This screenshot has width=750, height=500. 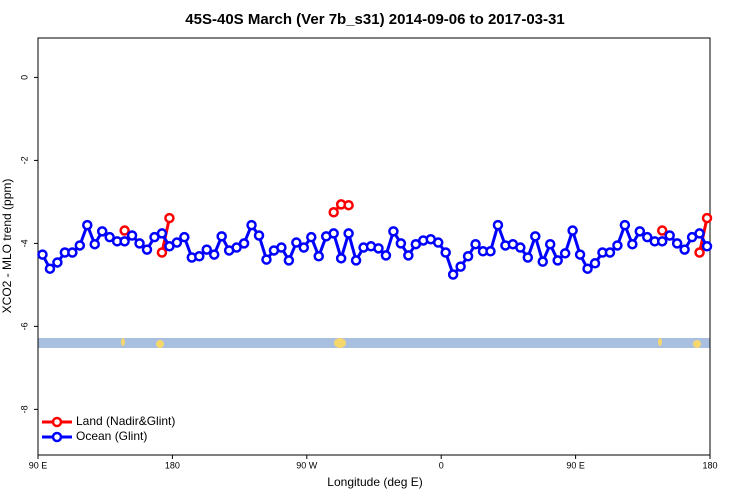 I want to click on x-tick-label: 90 W, so click(x=307, y=465).